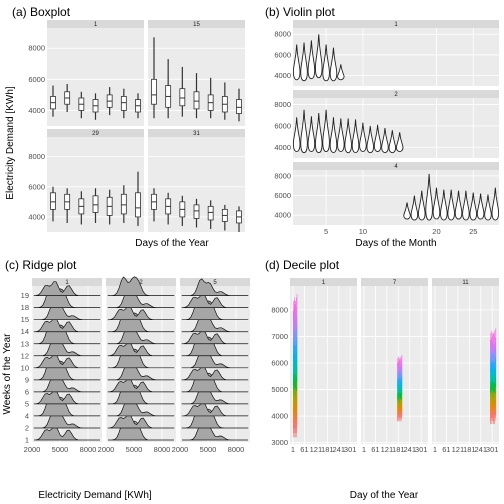 The height and width of the screenshot is (504, 504). I want to click on decile-xtick-label: 61, so click(375, 449).